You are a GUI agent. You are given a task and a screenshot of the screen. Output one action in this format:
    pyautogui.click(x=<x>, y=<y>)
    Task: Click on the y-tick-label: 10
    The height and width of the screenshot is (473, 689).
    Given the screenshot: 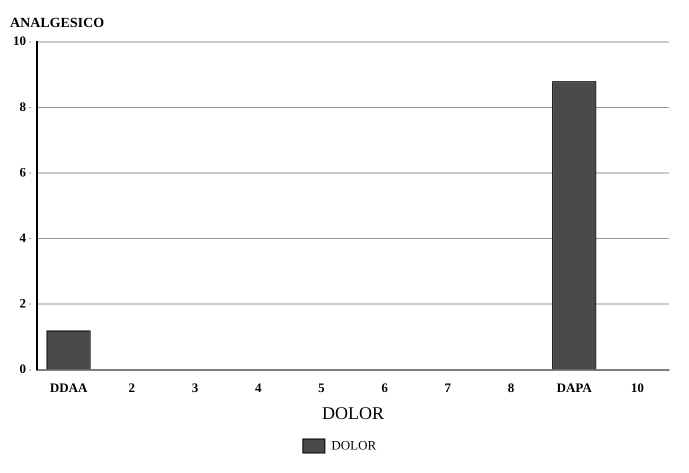 What is the action you would take?
    pyautogui.click(x=19, y=40)
    